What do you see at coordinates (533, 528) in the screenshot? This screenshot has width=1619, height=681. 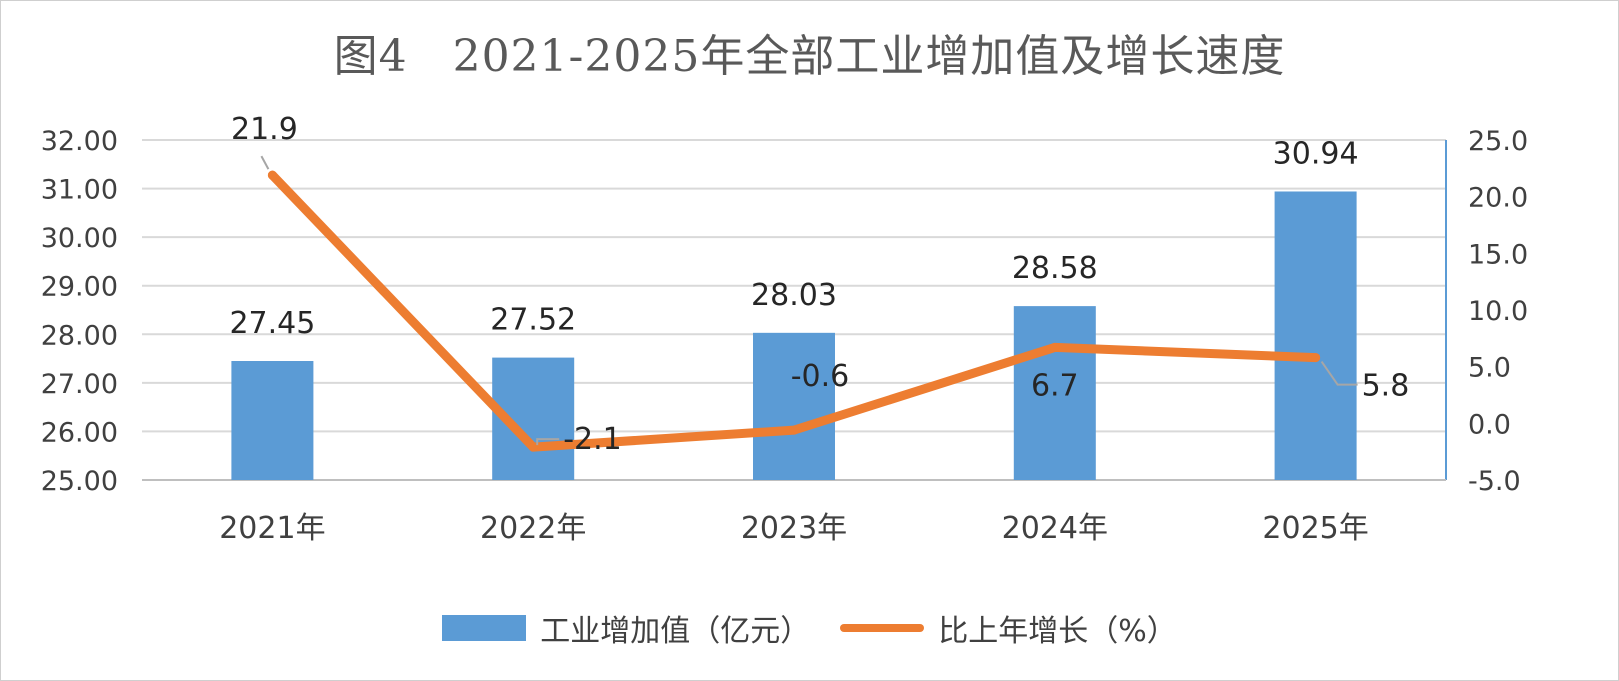 I see `x-tick-label: 2022年` at bounding box center [533, 528].